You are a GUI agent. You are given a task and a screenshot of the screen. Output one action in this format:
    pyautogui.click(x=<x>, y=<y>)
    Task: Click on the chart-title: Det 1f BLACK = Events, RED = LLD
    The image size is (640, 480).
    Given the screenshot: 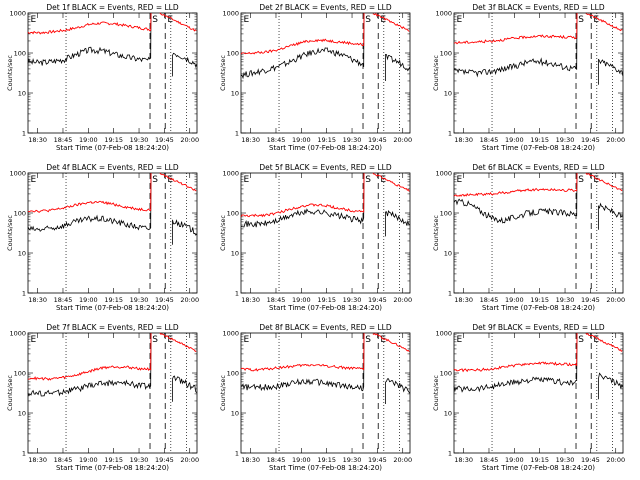 What is the action you would take?
    pyautogui.click(x=112, y=7)
    